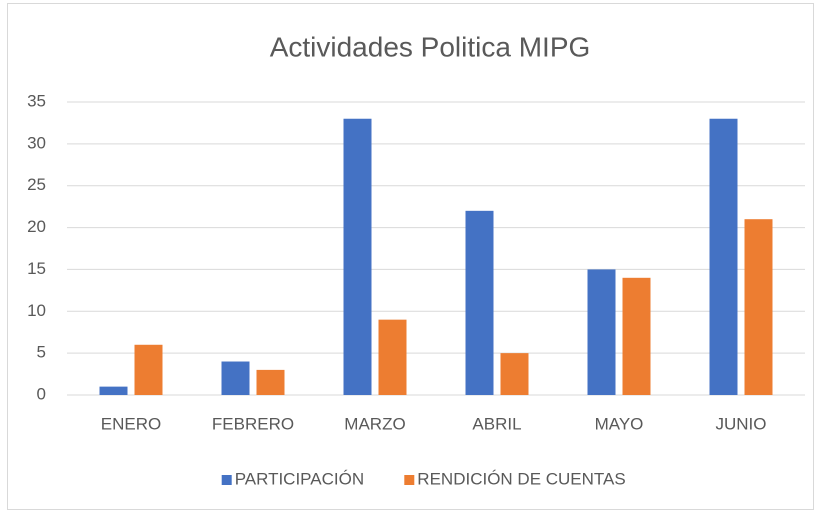 Image resolution: width=821 pixels, height=519 pixels. Describe the element at coordinates (36, 100) in the screenshot. I see `y-tick-label: 35` at that location.